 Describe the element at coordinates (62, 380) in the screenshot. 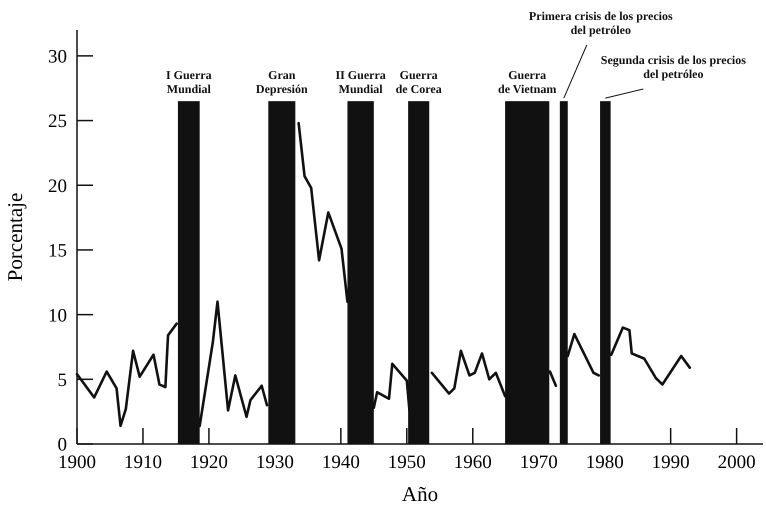

I see `y-tick-label: 5` at that location.